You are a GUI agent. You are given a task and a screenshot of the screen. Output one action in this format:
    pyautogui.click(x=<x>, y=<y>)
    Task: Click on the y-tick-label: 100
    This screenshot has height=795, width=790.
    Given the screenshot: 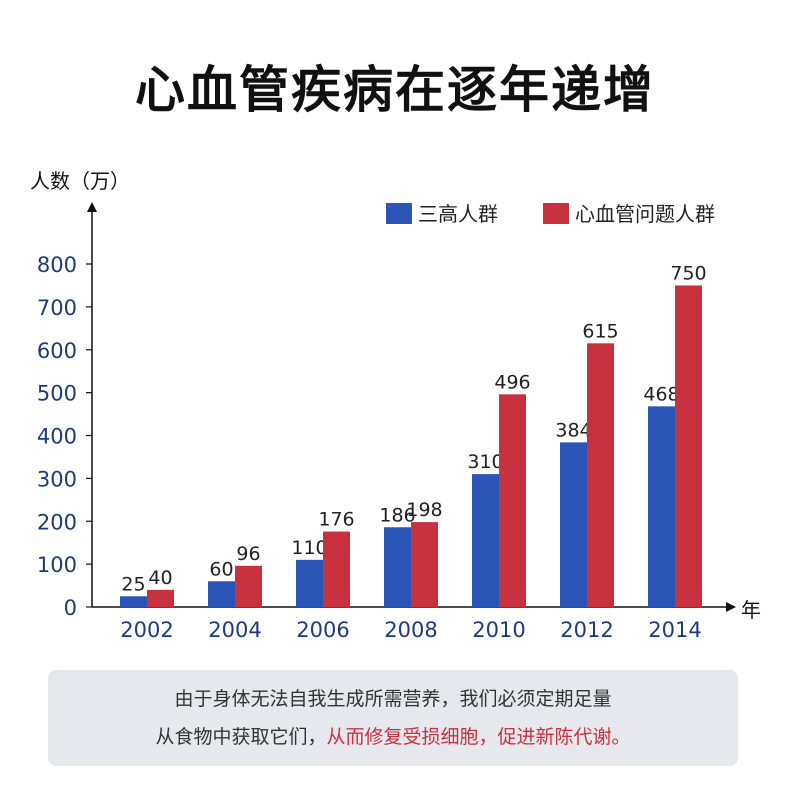 What is the action you would take?
    pyautogui.click(x=57, y=565)
    